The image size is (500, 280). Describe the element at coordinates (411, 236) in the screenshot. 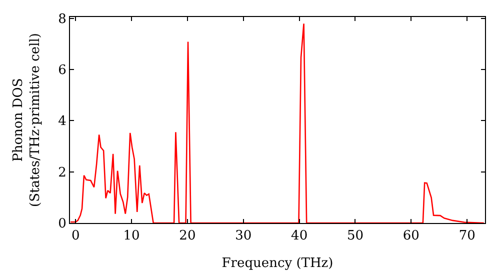

I see `x-tick-label: 60` at that location.